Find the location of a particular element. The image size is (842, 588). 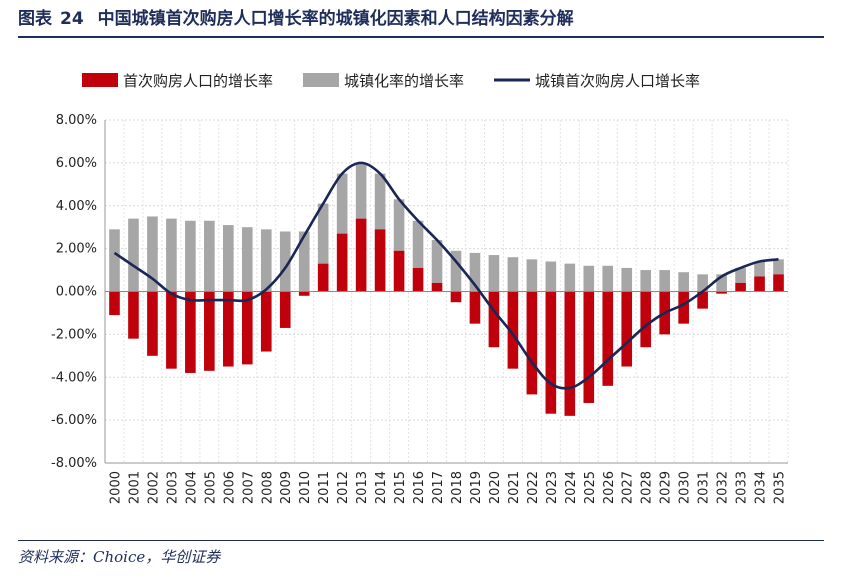

x-tick-label: 2013 is located at coordinates (362, 487).